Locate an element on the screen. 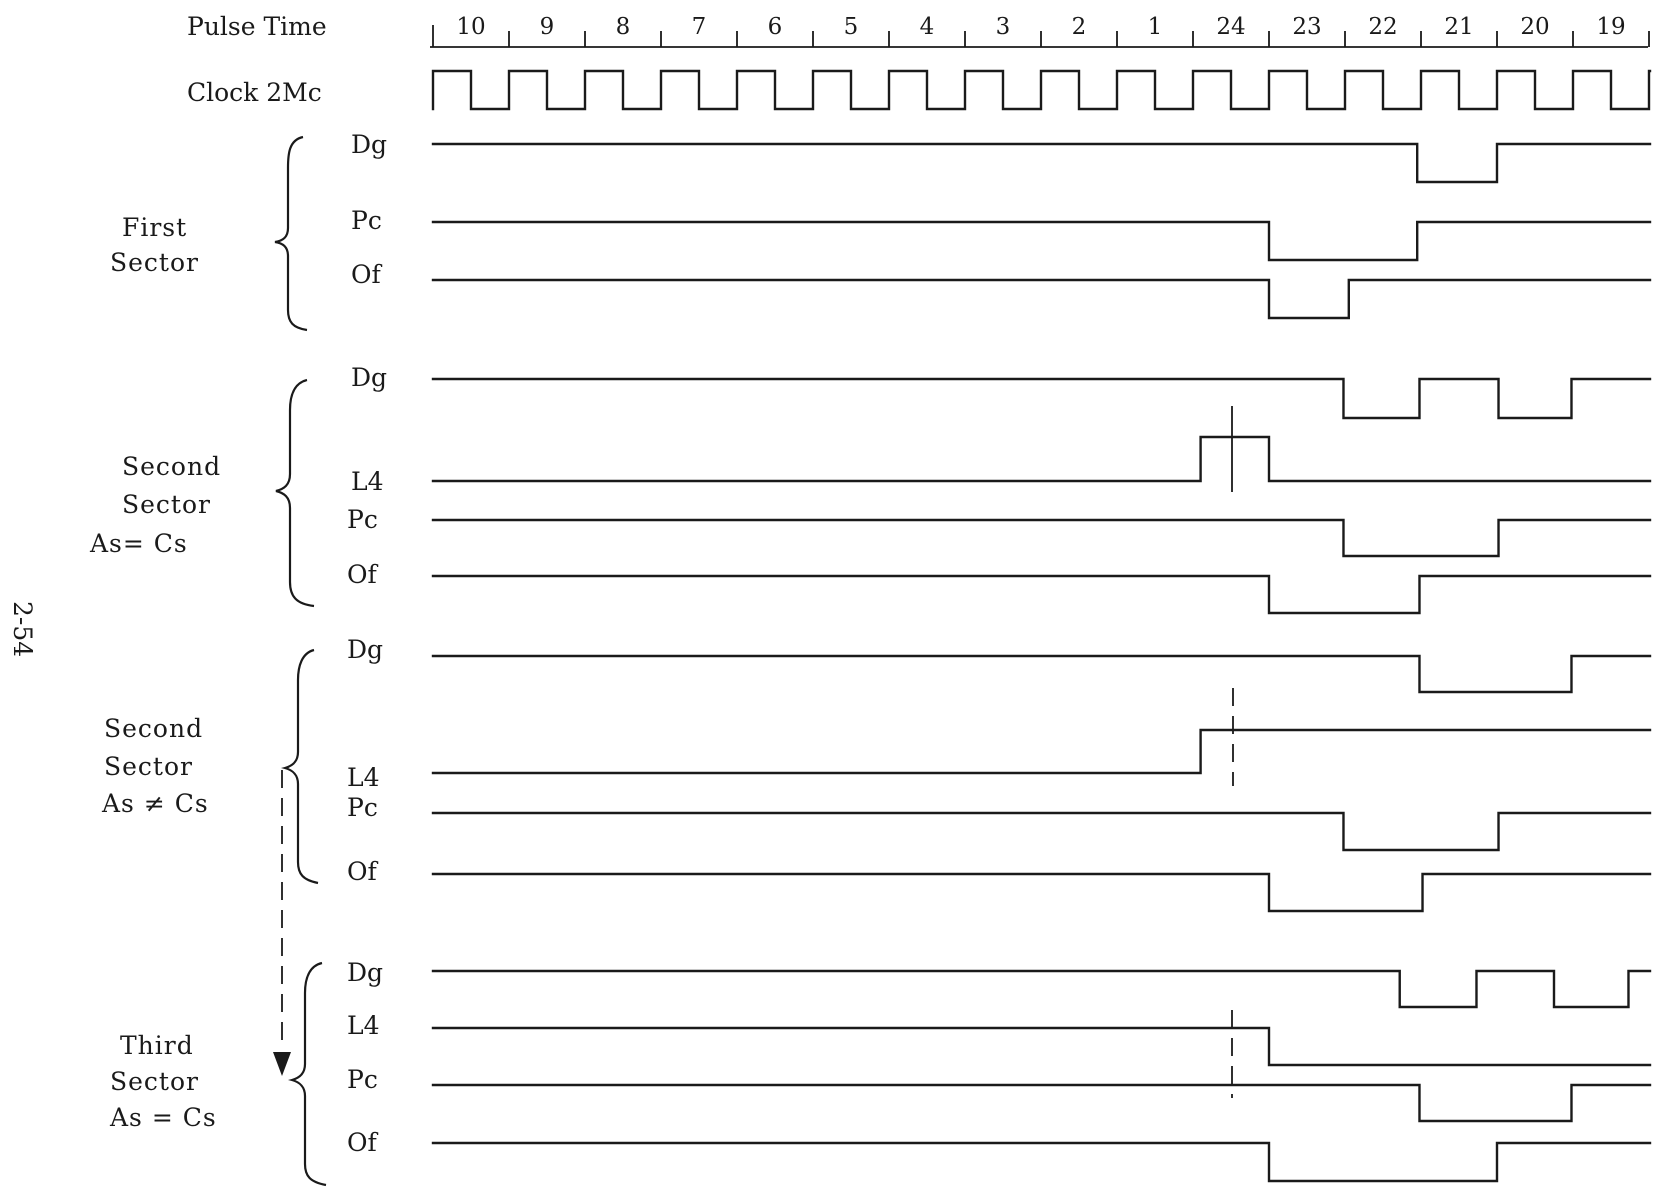 The width and height of the screenshot is (1659, 1196). arrow-head-icon is located at coordinates (282, 1064).